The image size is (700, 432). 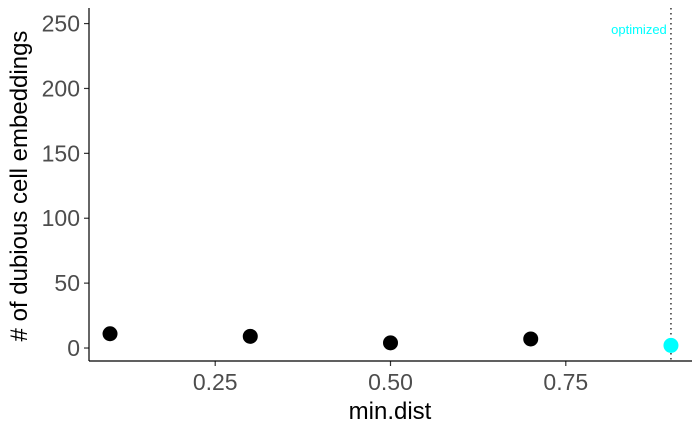 I want to click on y-tick-label: 200, so click(x=61, y=88).